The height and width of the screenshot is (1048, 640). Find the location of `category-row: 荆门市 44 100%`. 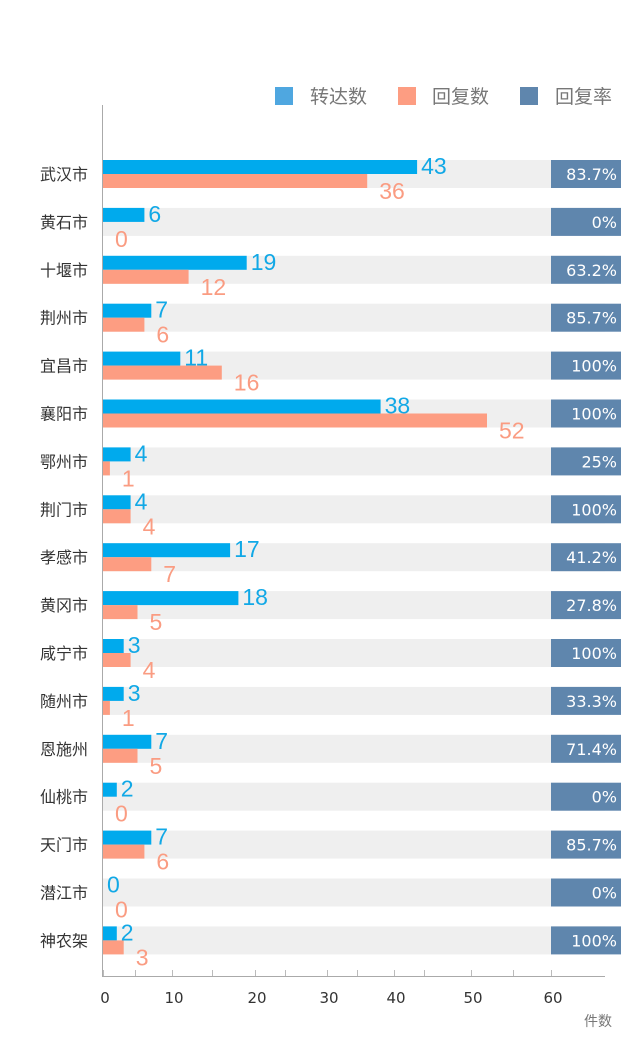

category-row: 荆门市 44 100% is located at coordinates (330, 513).